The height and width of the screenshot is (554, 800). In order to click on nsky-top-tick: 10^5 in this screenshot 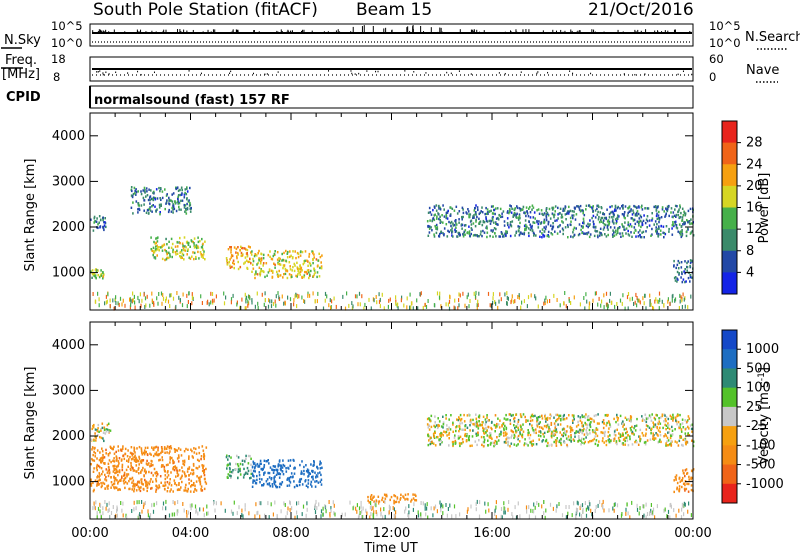, I will do `click(67, 26)`.